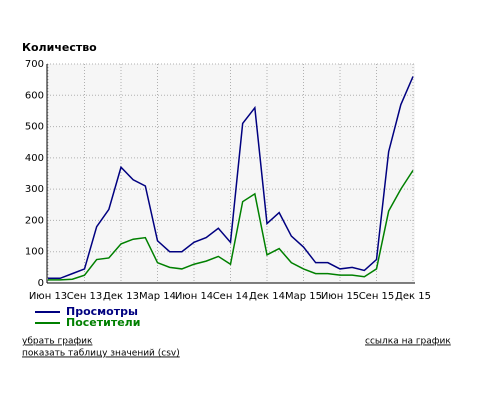  I want to click on legend-label: Посетители, so click(103, 322).